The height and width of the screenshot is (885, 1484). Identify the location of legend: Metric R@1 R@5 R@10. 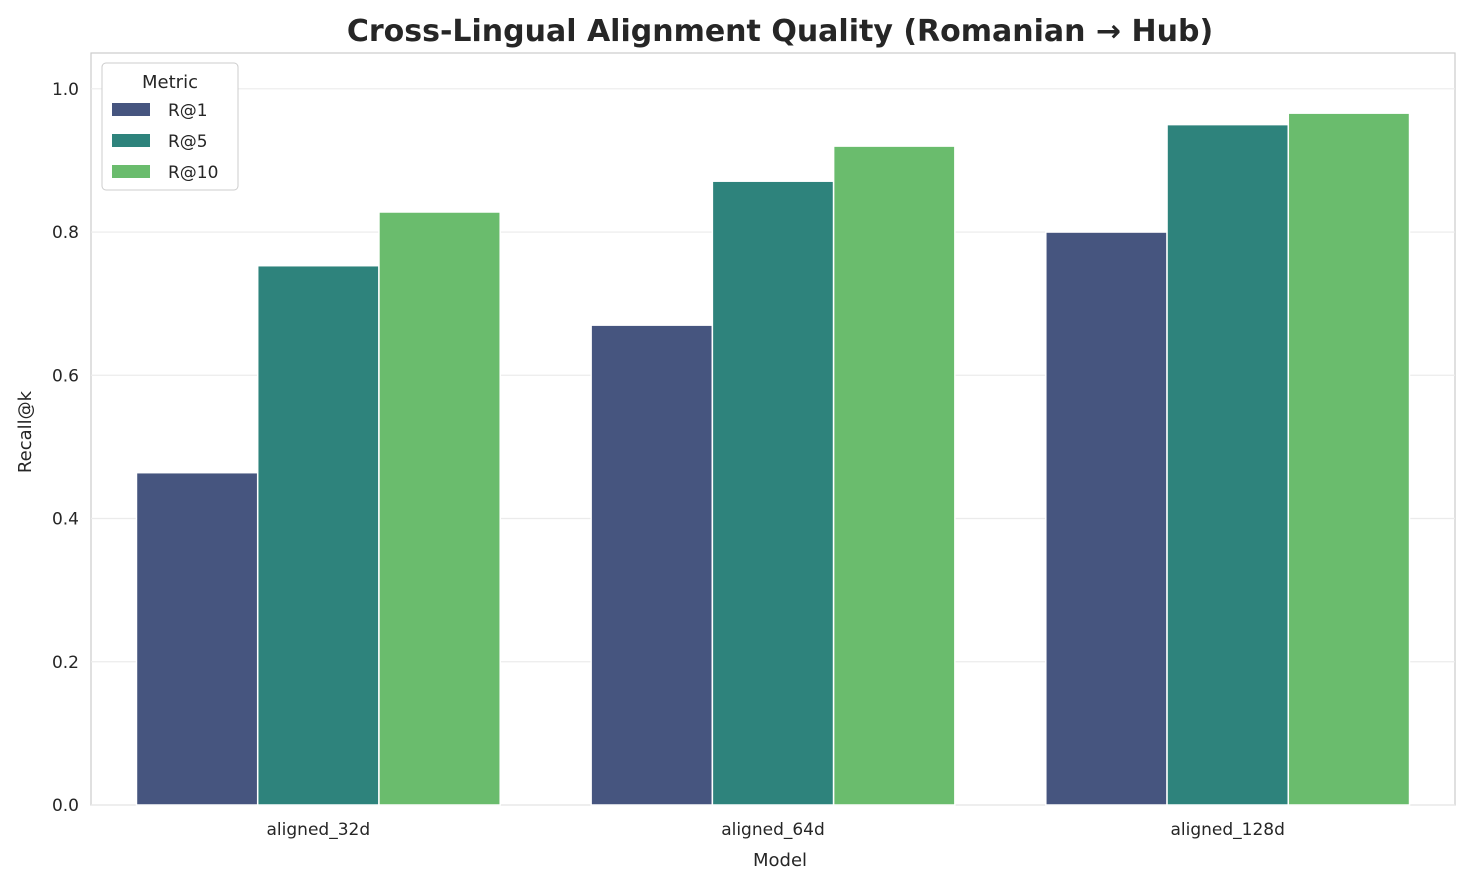
(170, 126).